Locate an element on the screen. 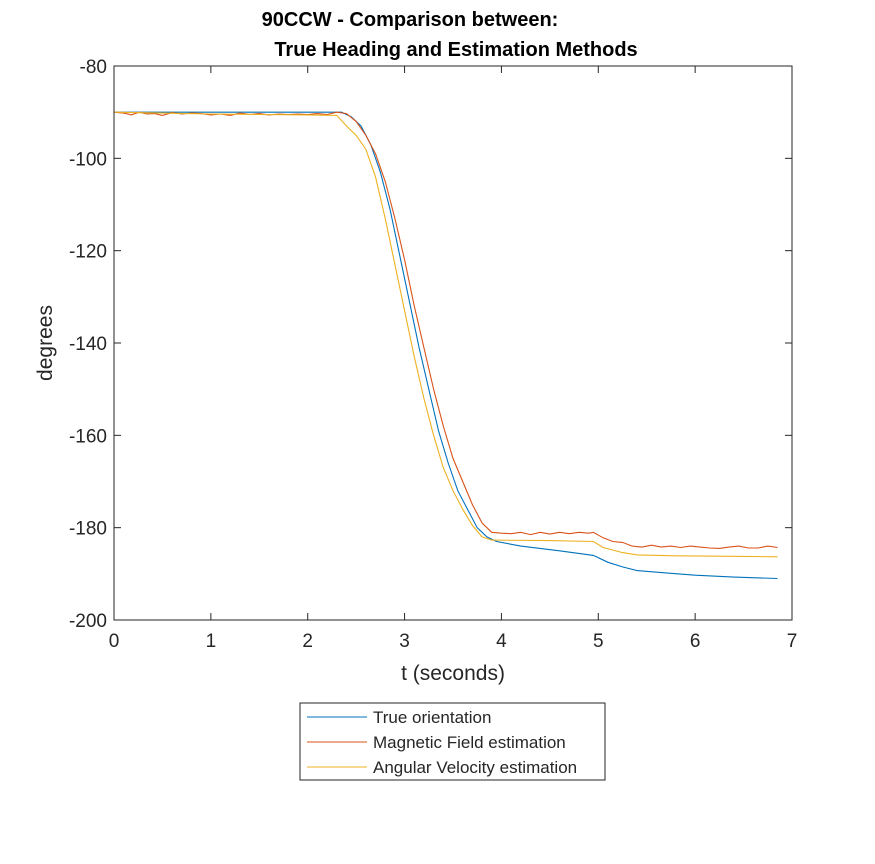  x-tick-label: 0 is located at coordinates (114, 641).